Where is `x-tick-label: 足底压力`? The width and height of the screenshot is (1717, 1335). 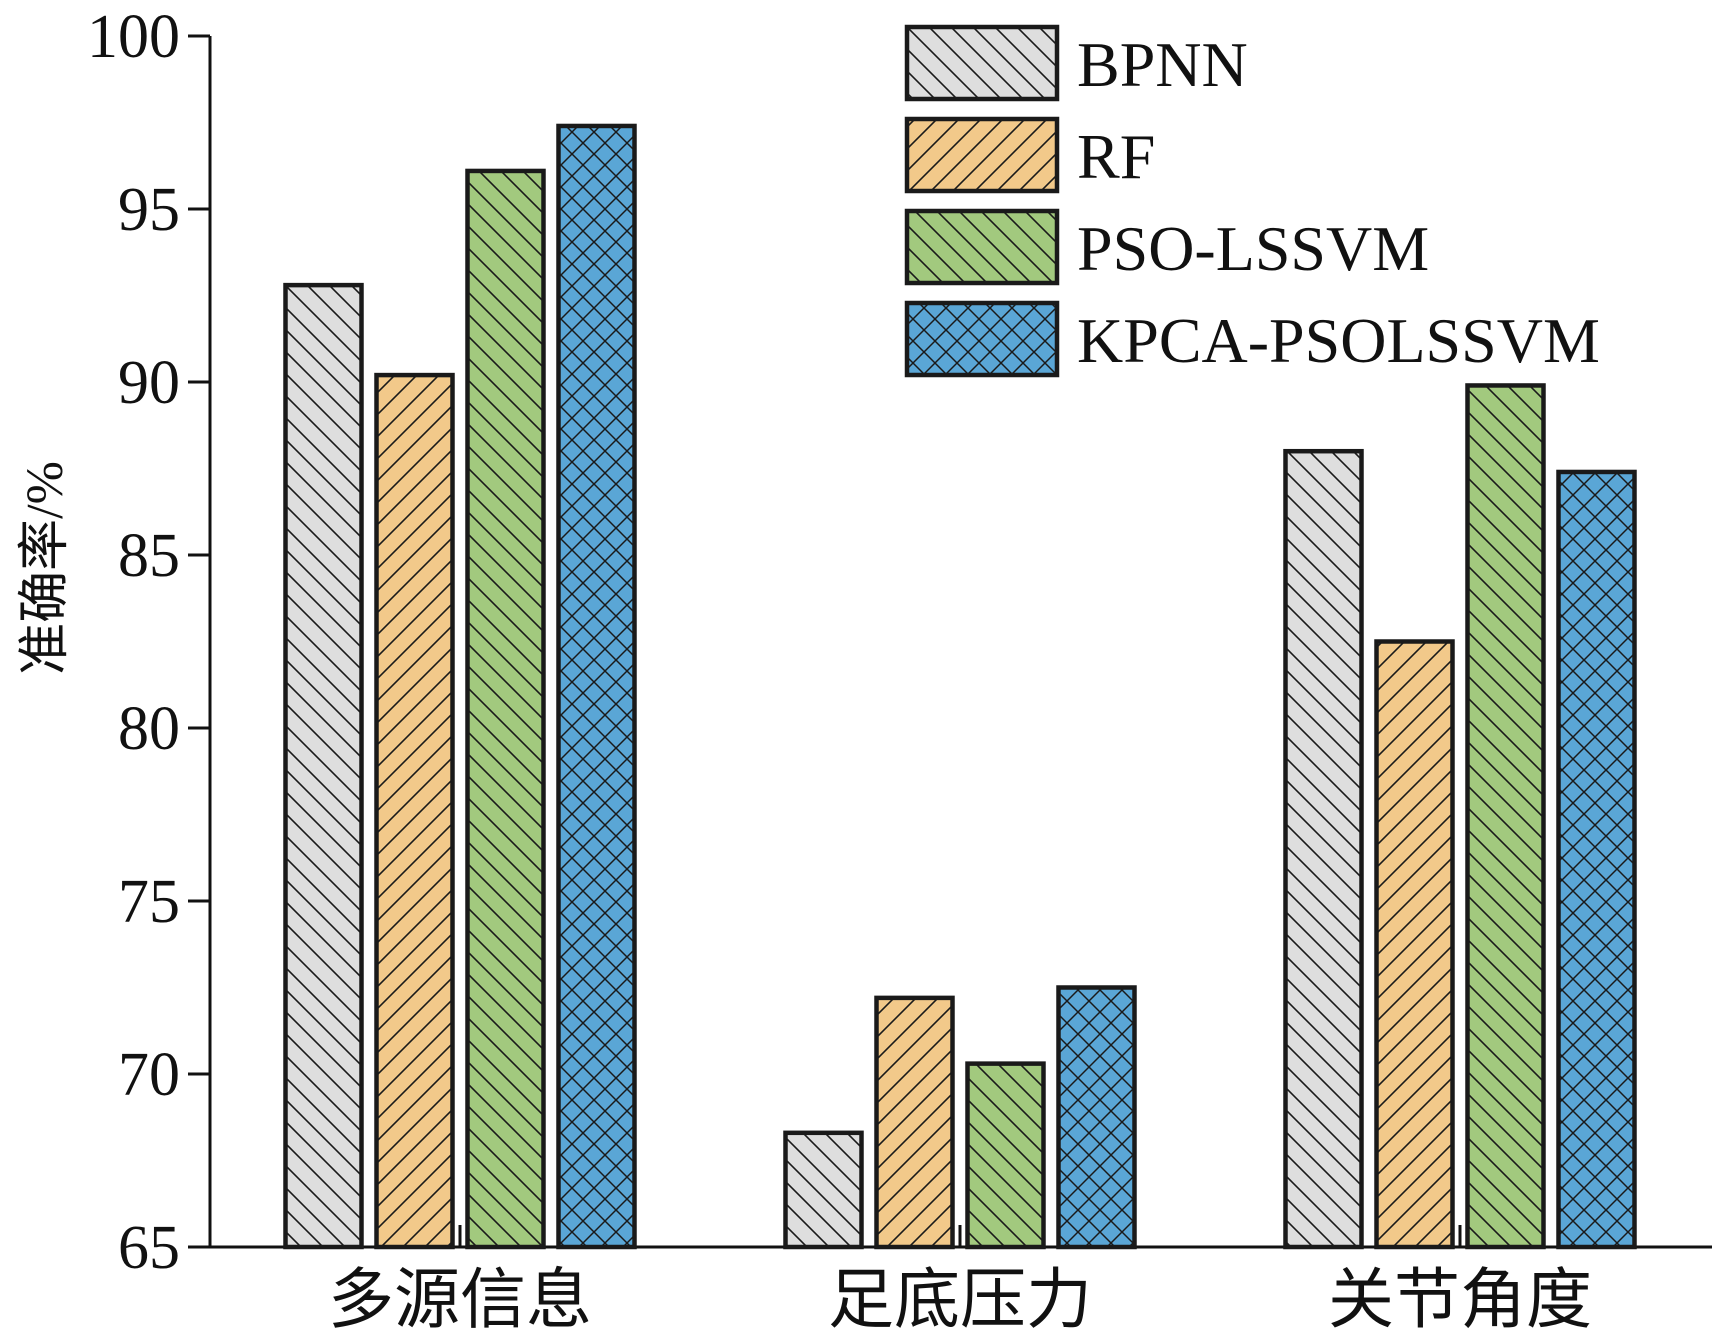
x-tick-label: 足底压力 is located at coordinates (960, 1299).